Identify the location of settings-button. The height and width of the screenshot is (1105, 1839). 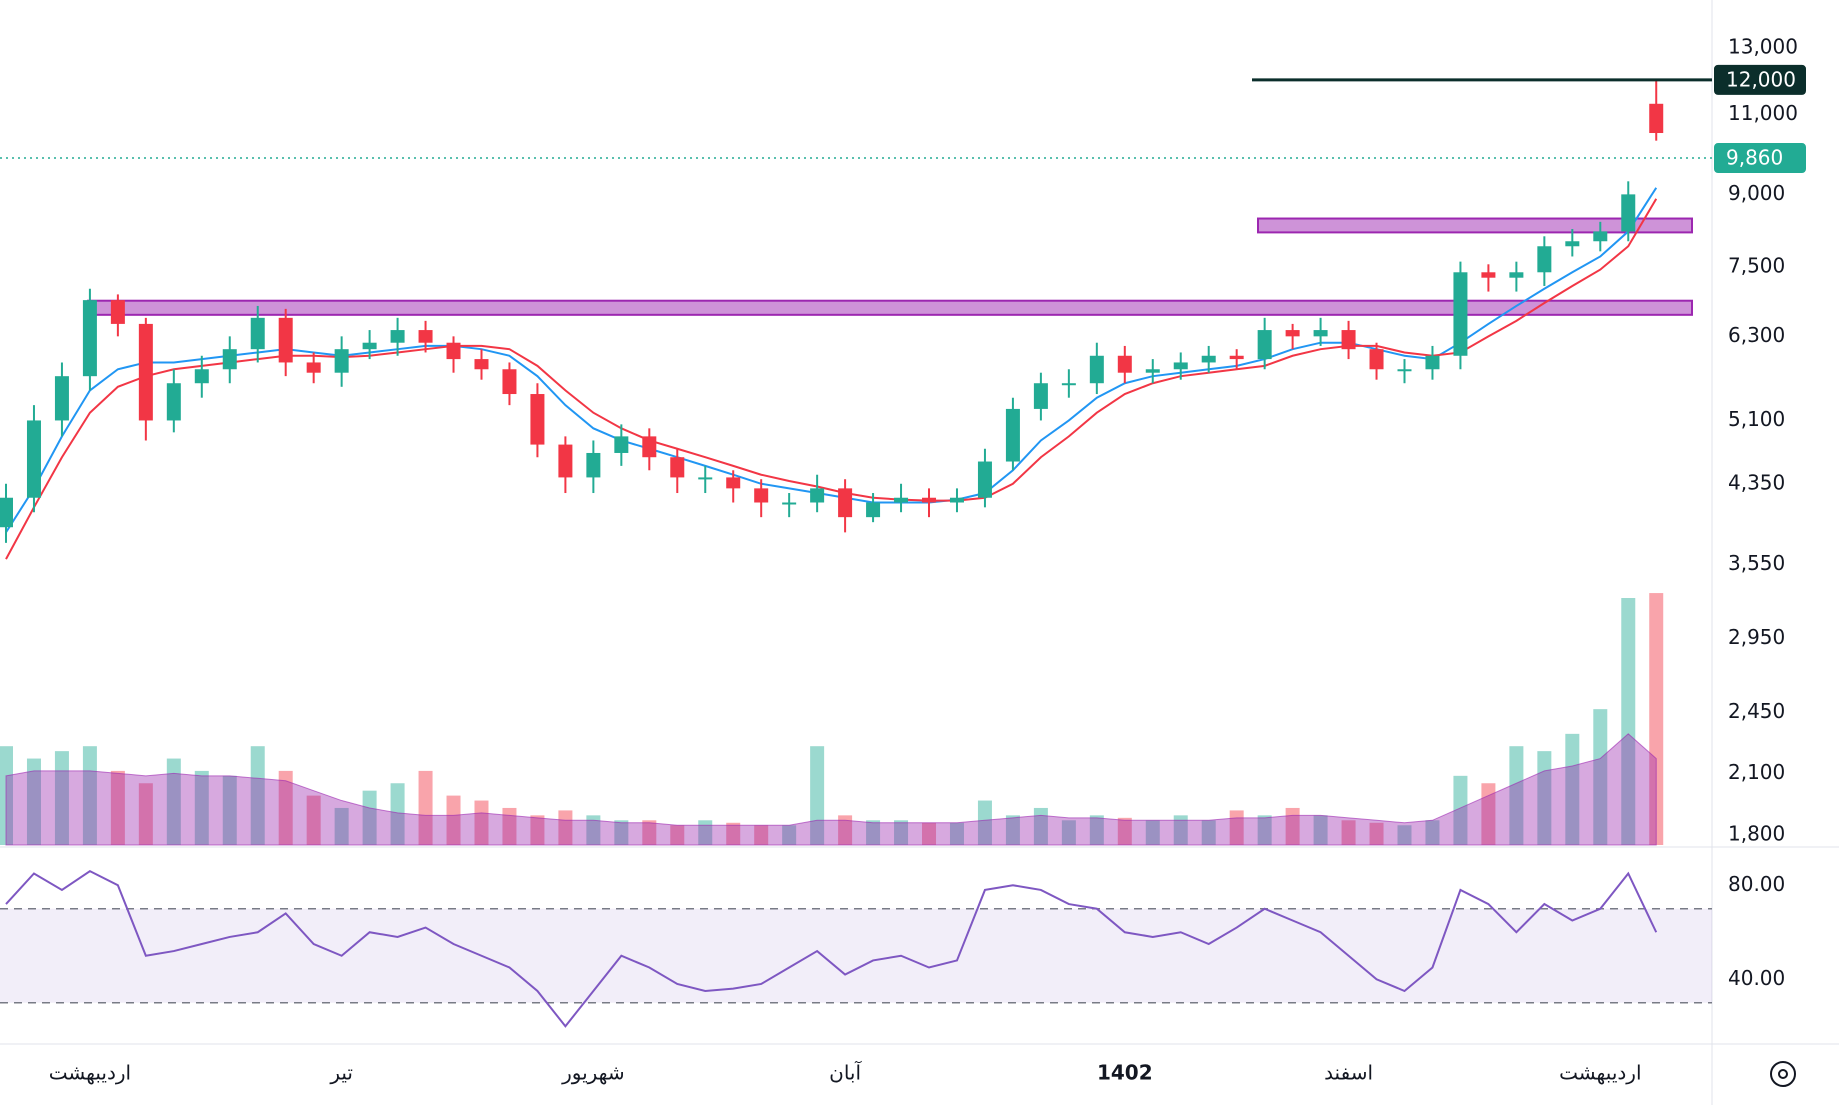
(1783, 1074).